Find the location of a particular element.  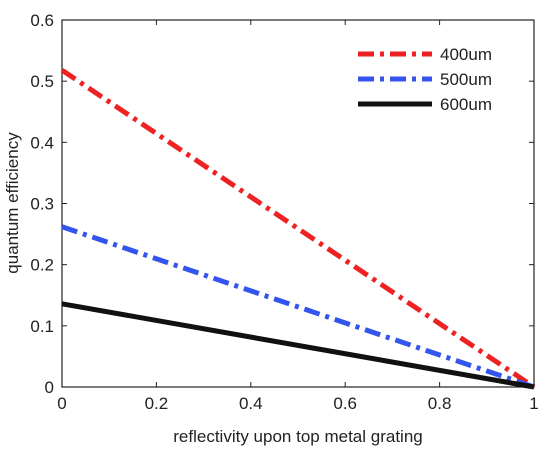

legend-label-600um: 600um is located at coordinates (466, 104).